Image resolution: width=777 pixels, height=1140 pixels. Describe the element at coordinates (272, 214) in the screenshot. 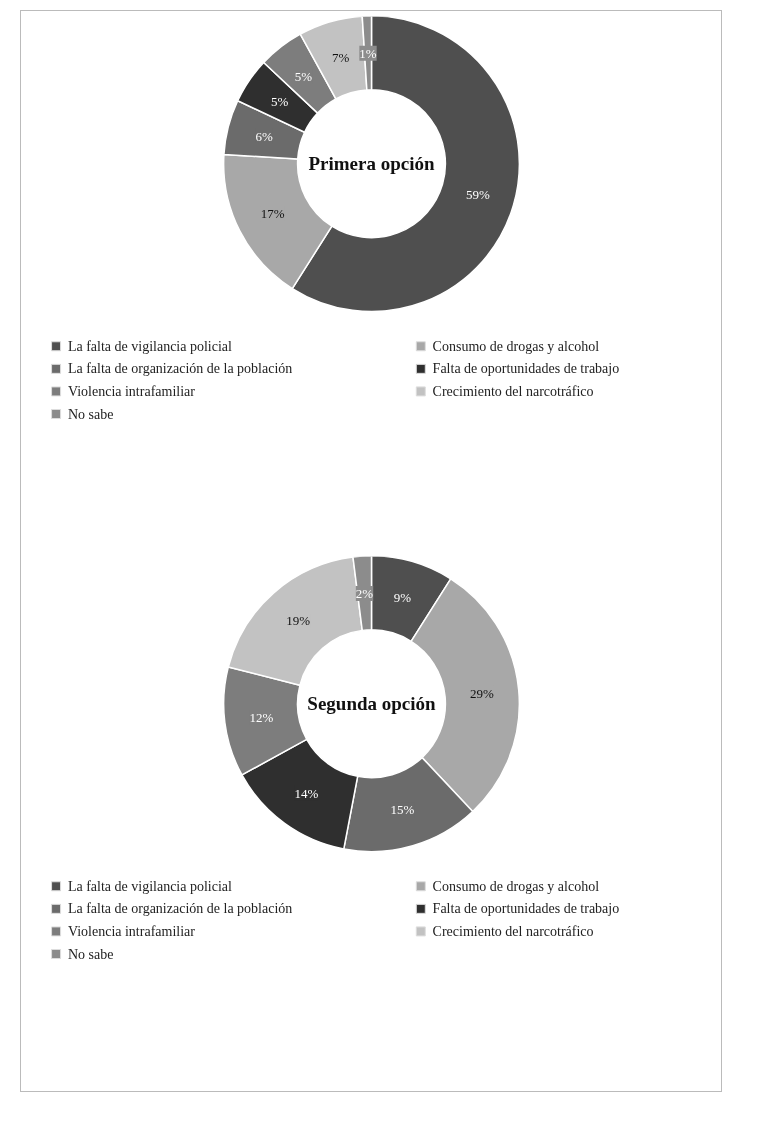

I see `data-label: 17%` at that location.